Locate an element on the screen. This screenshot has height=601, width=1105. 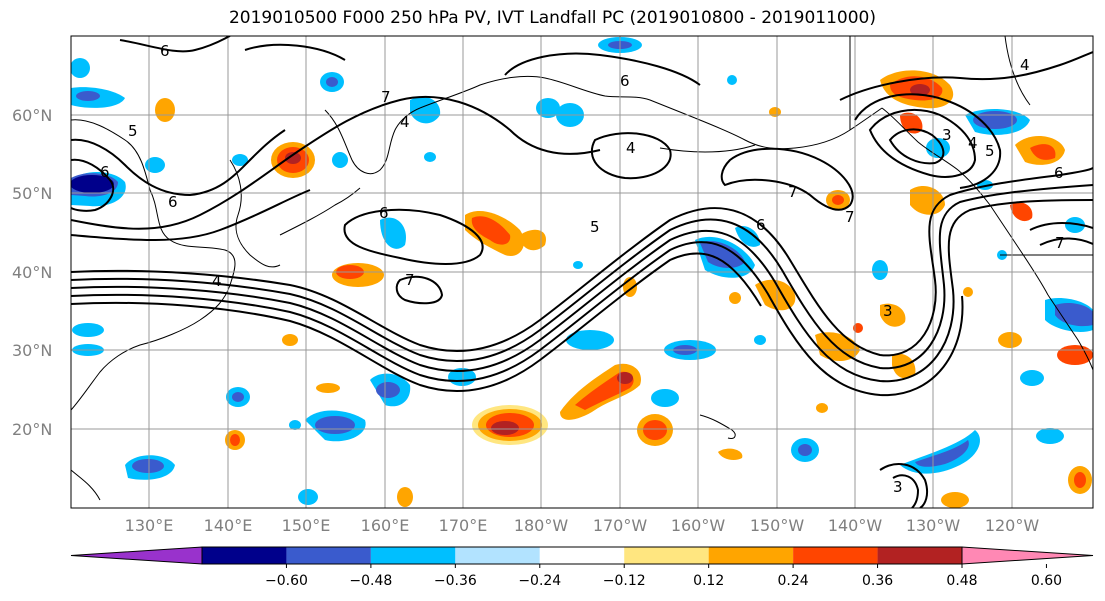
lon-label: 140°W is located at coordinates (855, 525).